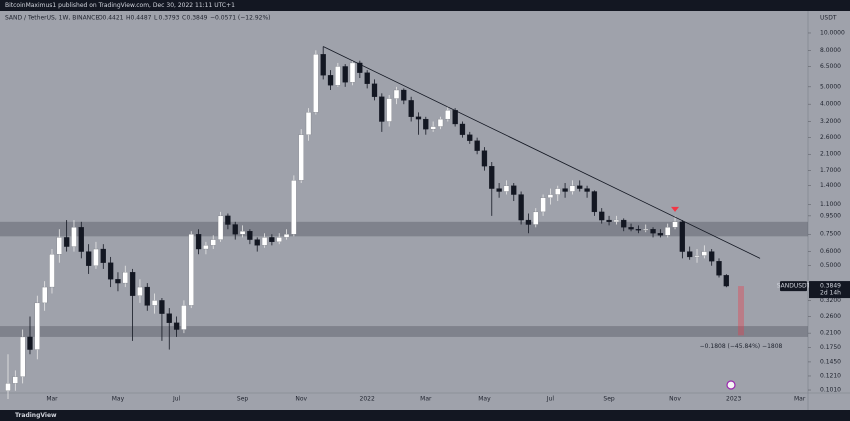  What do you see at coordinates (794, 286) in the screenshot?
I see `ticker: SANDUSDT` at bounding box center [794, 286].